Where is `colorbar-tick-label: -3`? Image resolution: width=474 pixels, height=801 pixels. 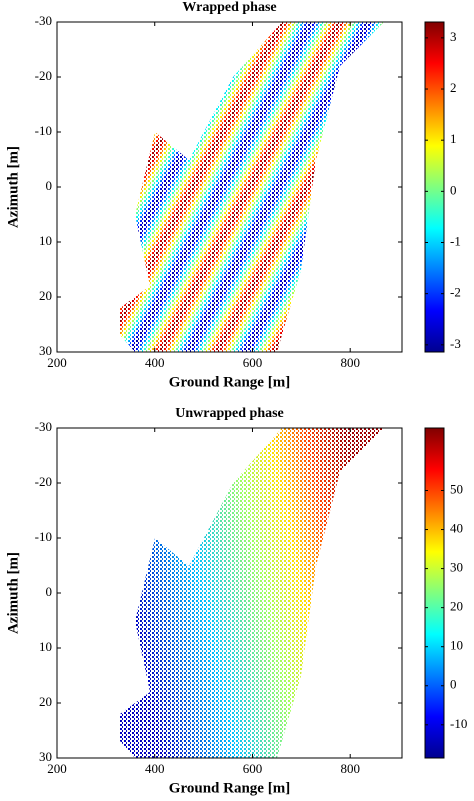
colorbar-tick-label: -3 is located at coordinates (455, 343).